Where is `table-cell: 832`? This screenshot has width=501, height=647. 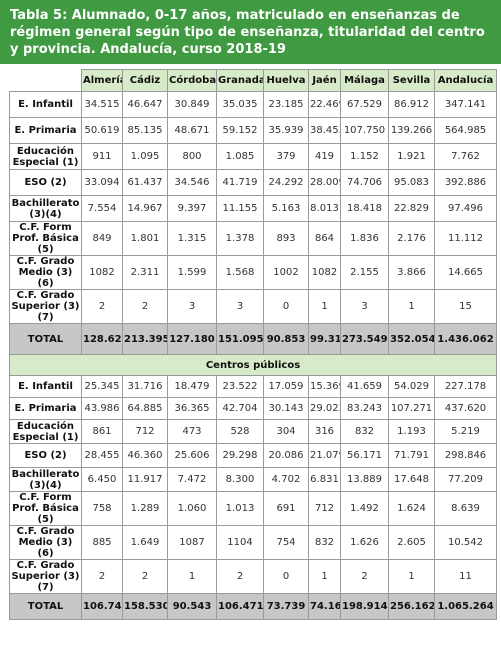
table-cell: 832 is located at coordinates (324, 542).